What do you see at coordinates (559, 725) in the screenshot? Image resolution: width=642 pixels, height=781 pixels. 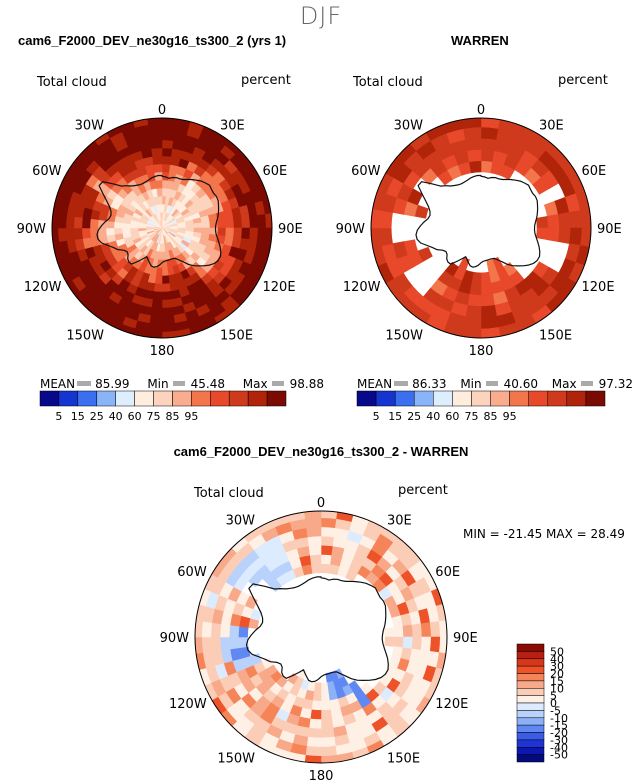 I see `colorbar-tick-label: -15` at bounding box center [559, 725].